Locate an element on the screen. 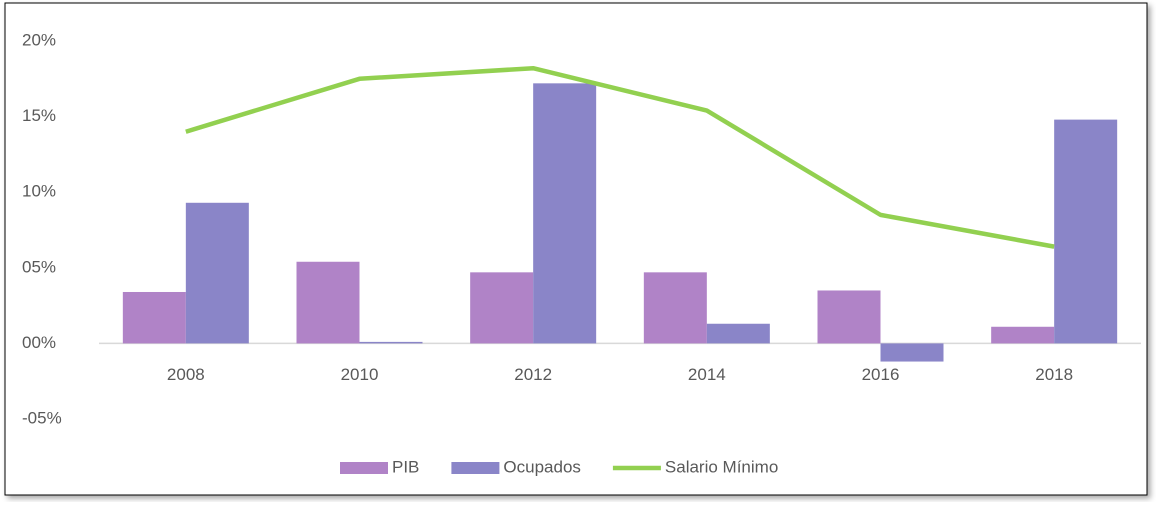  y-tick-label: 15% is located at coordinates (39, 115).